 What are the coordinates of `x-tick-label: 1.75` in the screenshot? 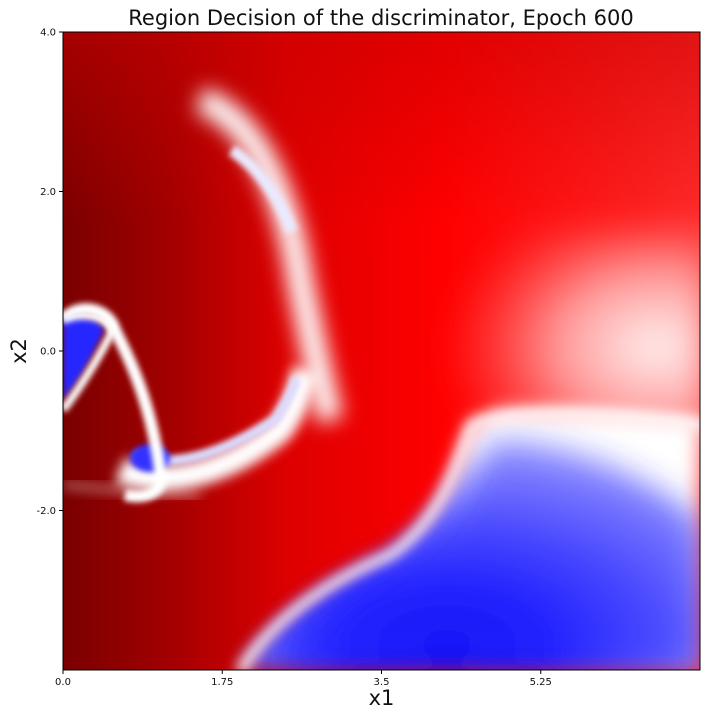 It's located at (222, 682).